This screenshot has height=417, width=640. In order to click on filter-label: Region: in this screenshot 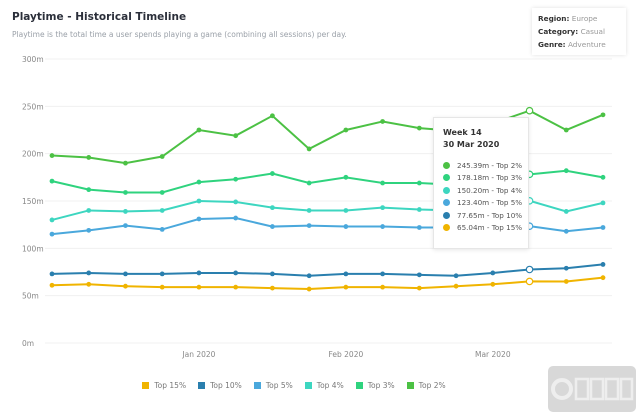, I will do `click(554, 18)`.